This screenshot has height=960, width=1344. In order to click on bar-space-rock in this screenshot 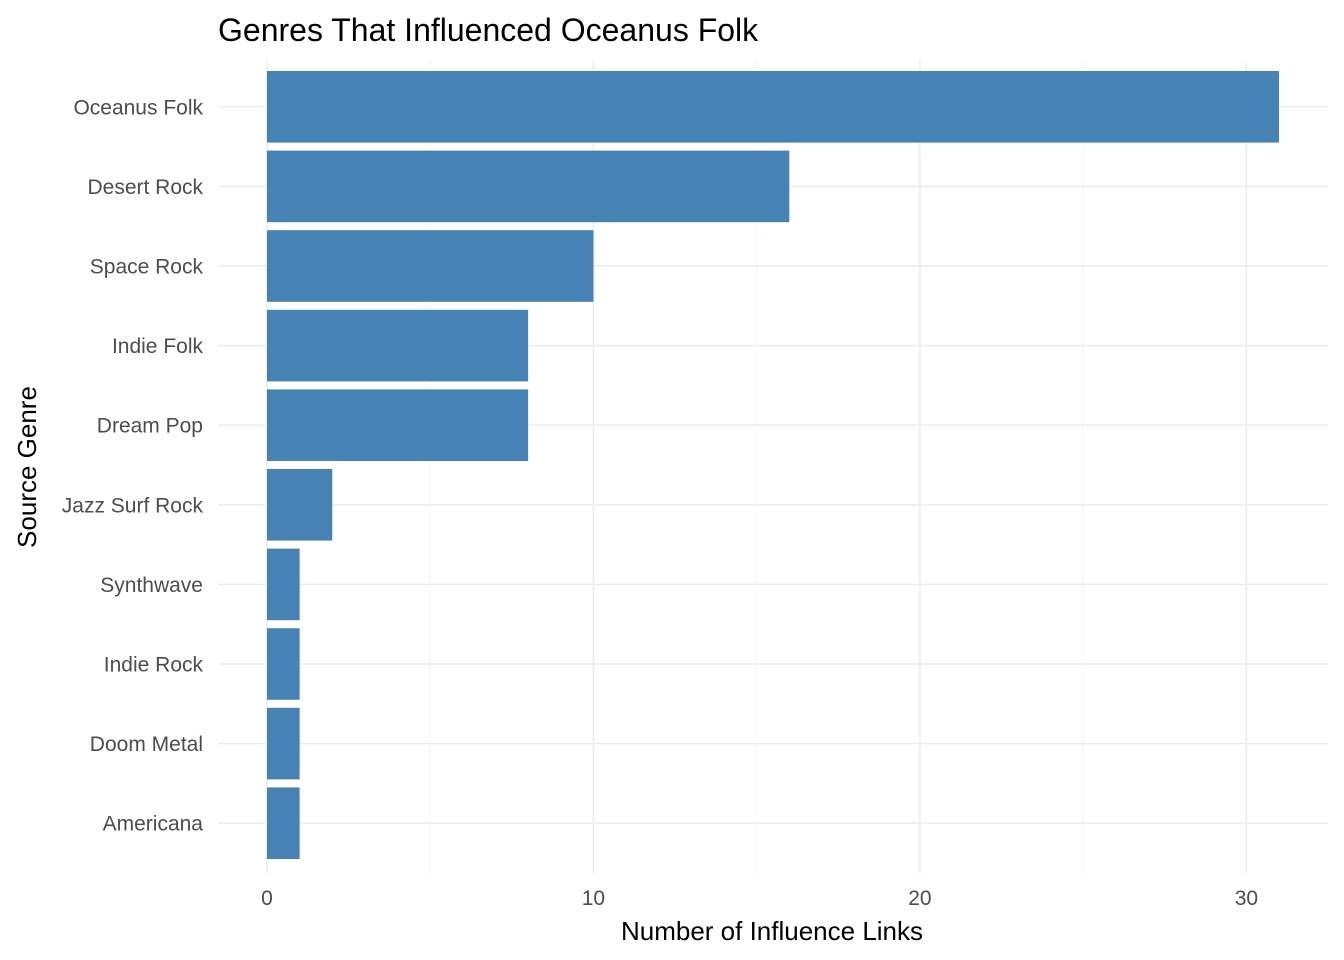, I will do `click(430, 266)`.